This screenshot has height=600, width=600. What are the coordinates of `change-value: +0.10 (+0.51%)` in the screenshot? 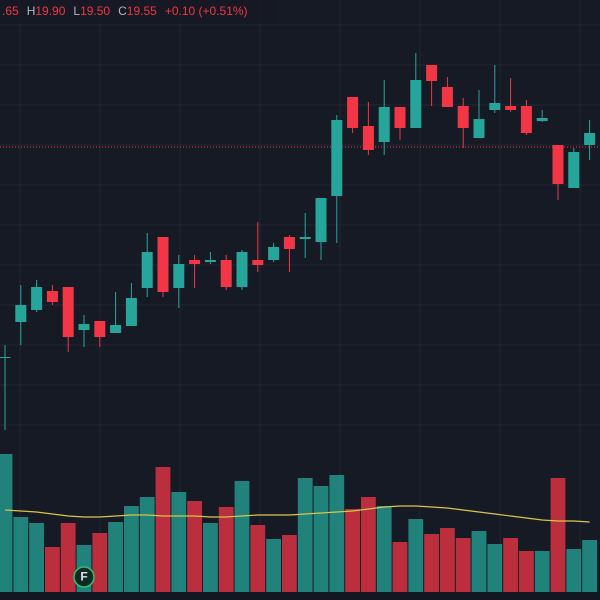 It's located at (206, 11).